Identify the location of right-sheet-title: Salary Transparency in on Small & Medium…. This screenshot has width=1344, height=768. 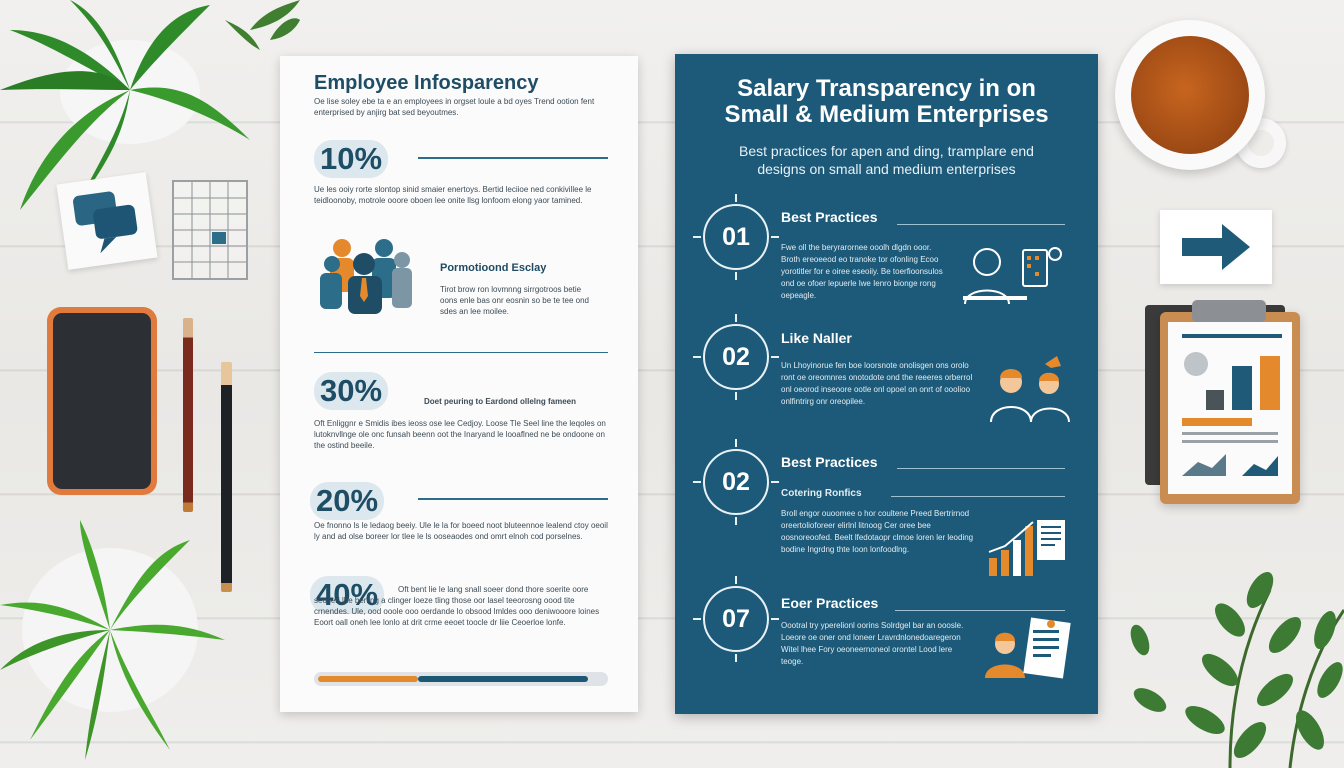
(886, 102).